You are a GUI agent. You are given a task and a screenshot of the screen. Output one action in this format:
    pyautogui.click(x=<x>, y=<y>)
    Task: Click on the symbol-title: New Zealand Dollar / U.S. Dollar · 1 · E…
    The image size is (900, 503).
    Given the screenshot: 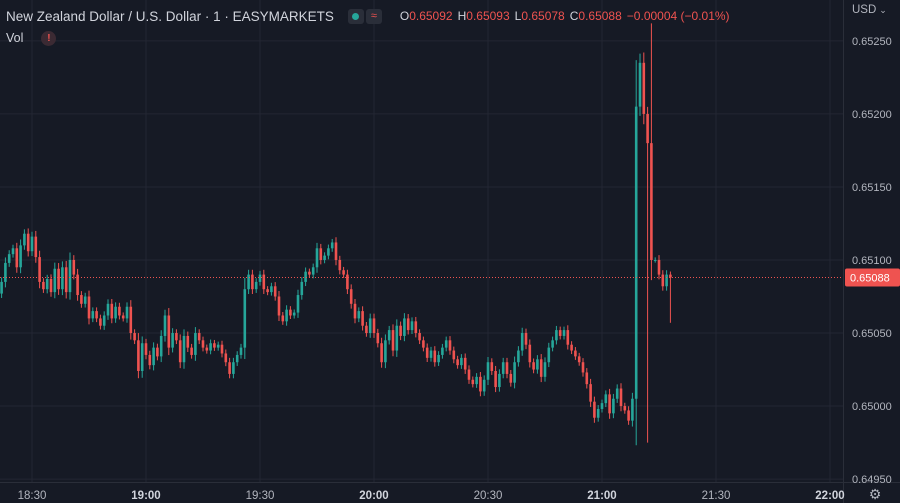 What is the action you would take?
    pyautogui.click(x=170, y=16)
    